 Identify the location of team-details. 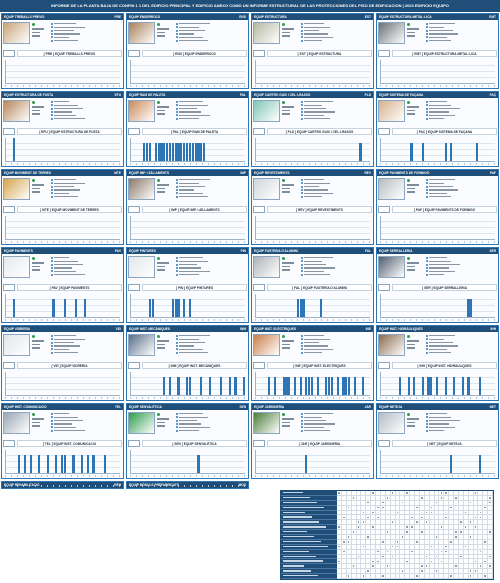
(460, 424).